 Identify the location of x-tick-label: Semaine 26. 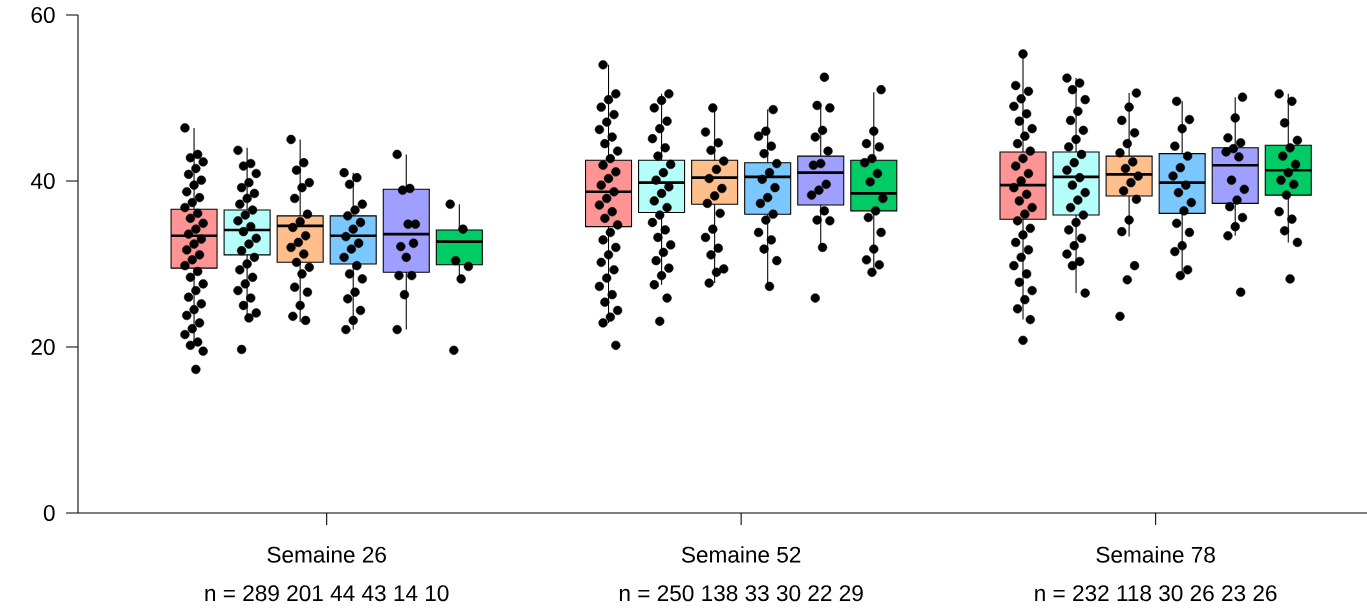
(326, 554).